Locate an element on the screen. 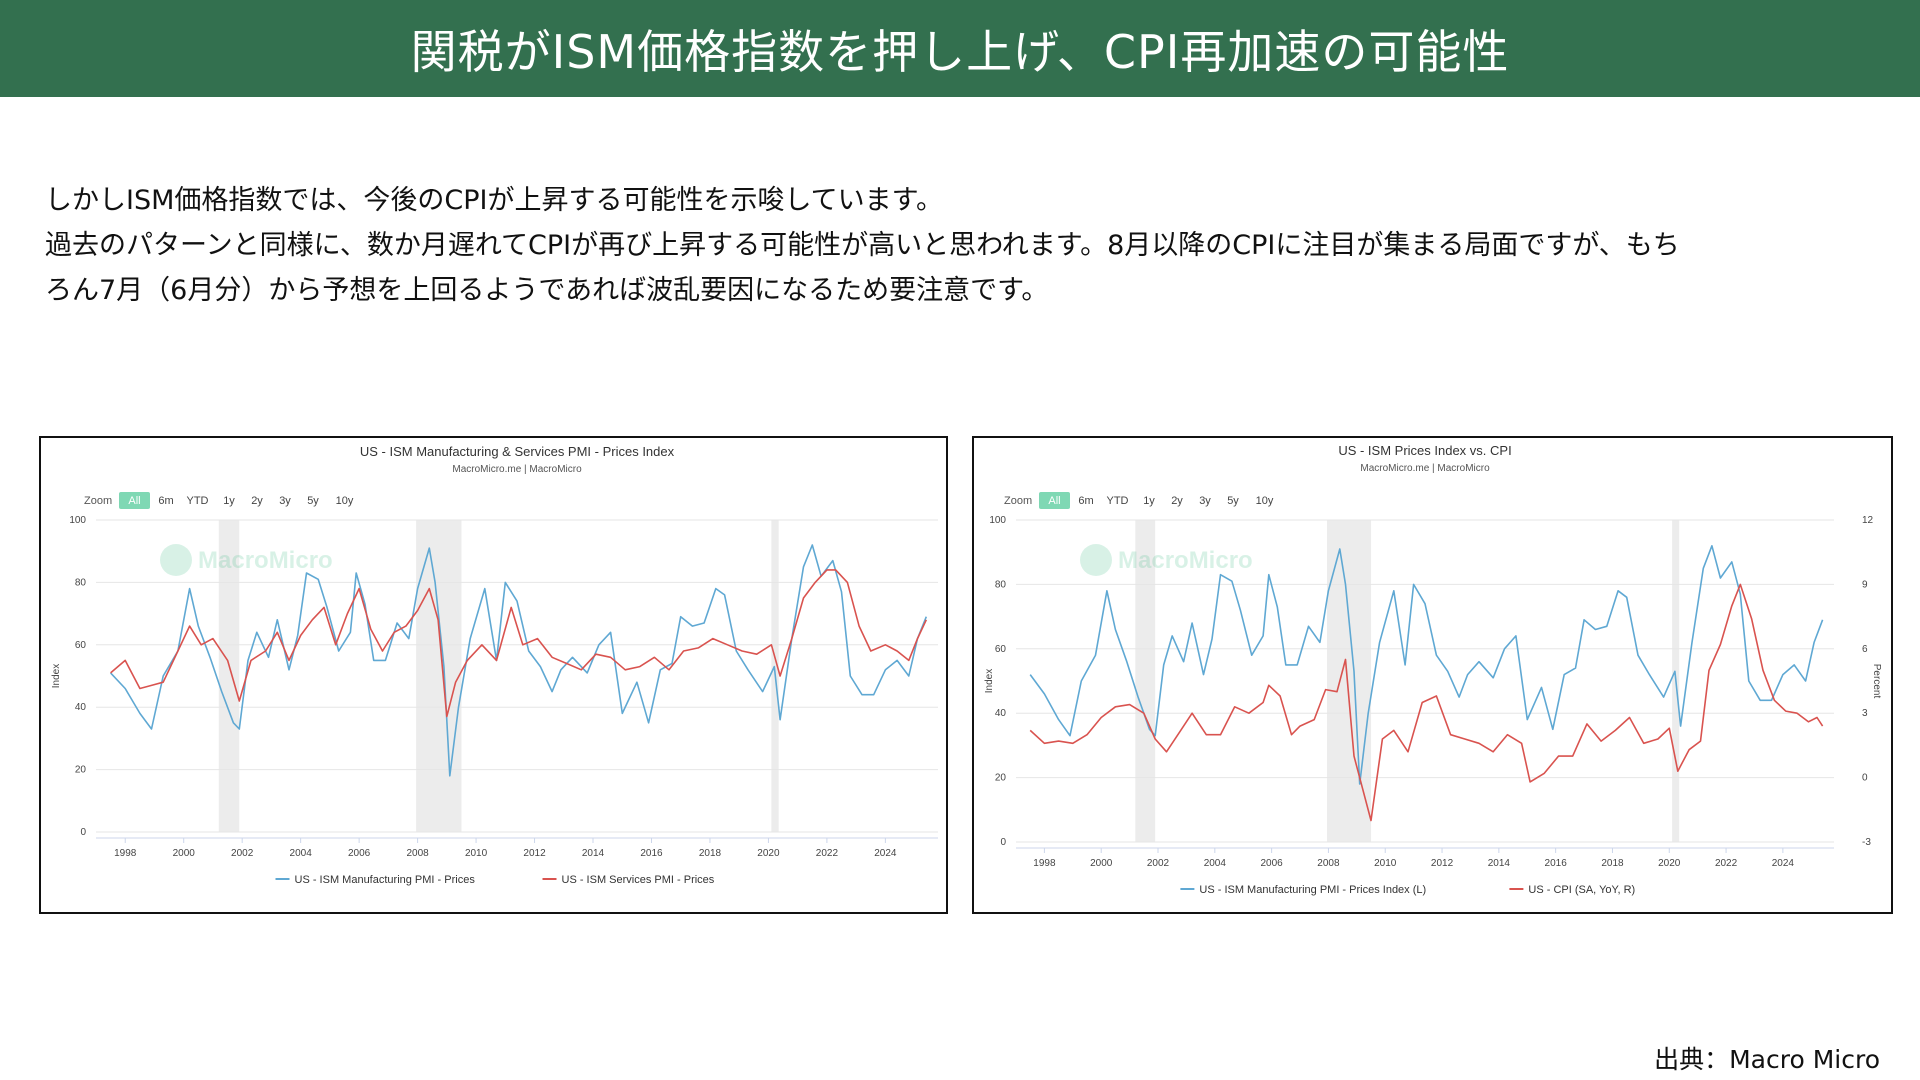 This screenshot has width=1920, height=1080. legend-item-0: US - ISM Manufacturing PMI - Prices is located at coordinates (375, 880).